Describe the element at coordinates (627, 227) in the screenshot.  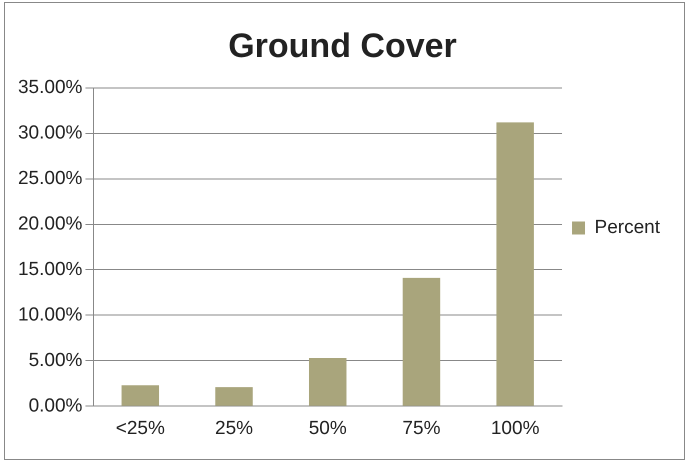
I see `legend-label: Percent` at that location.